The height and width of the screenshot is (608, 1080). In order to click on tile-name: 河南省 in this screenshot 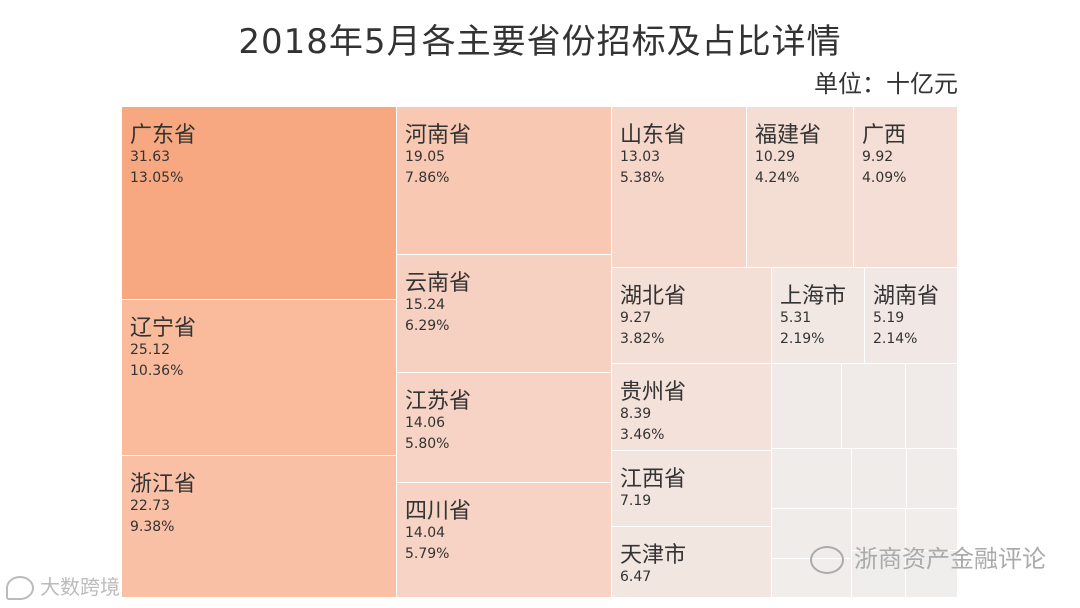, I will do `click(438, 135)`.